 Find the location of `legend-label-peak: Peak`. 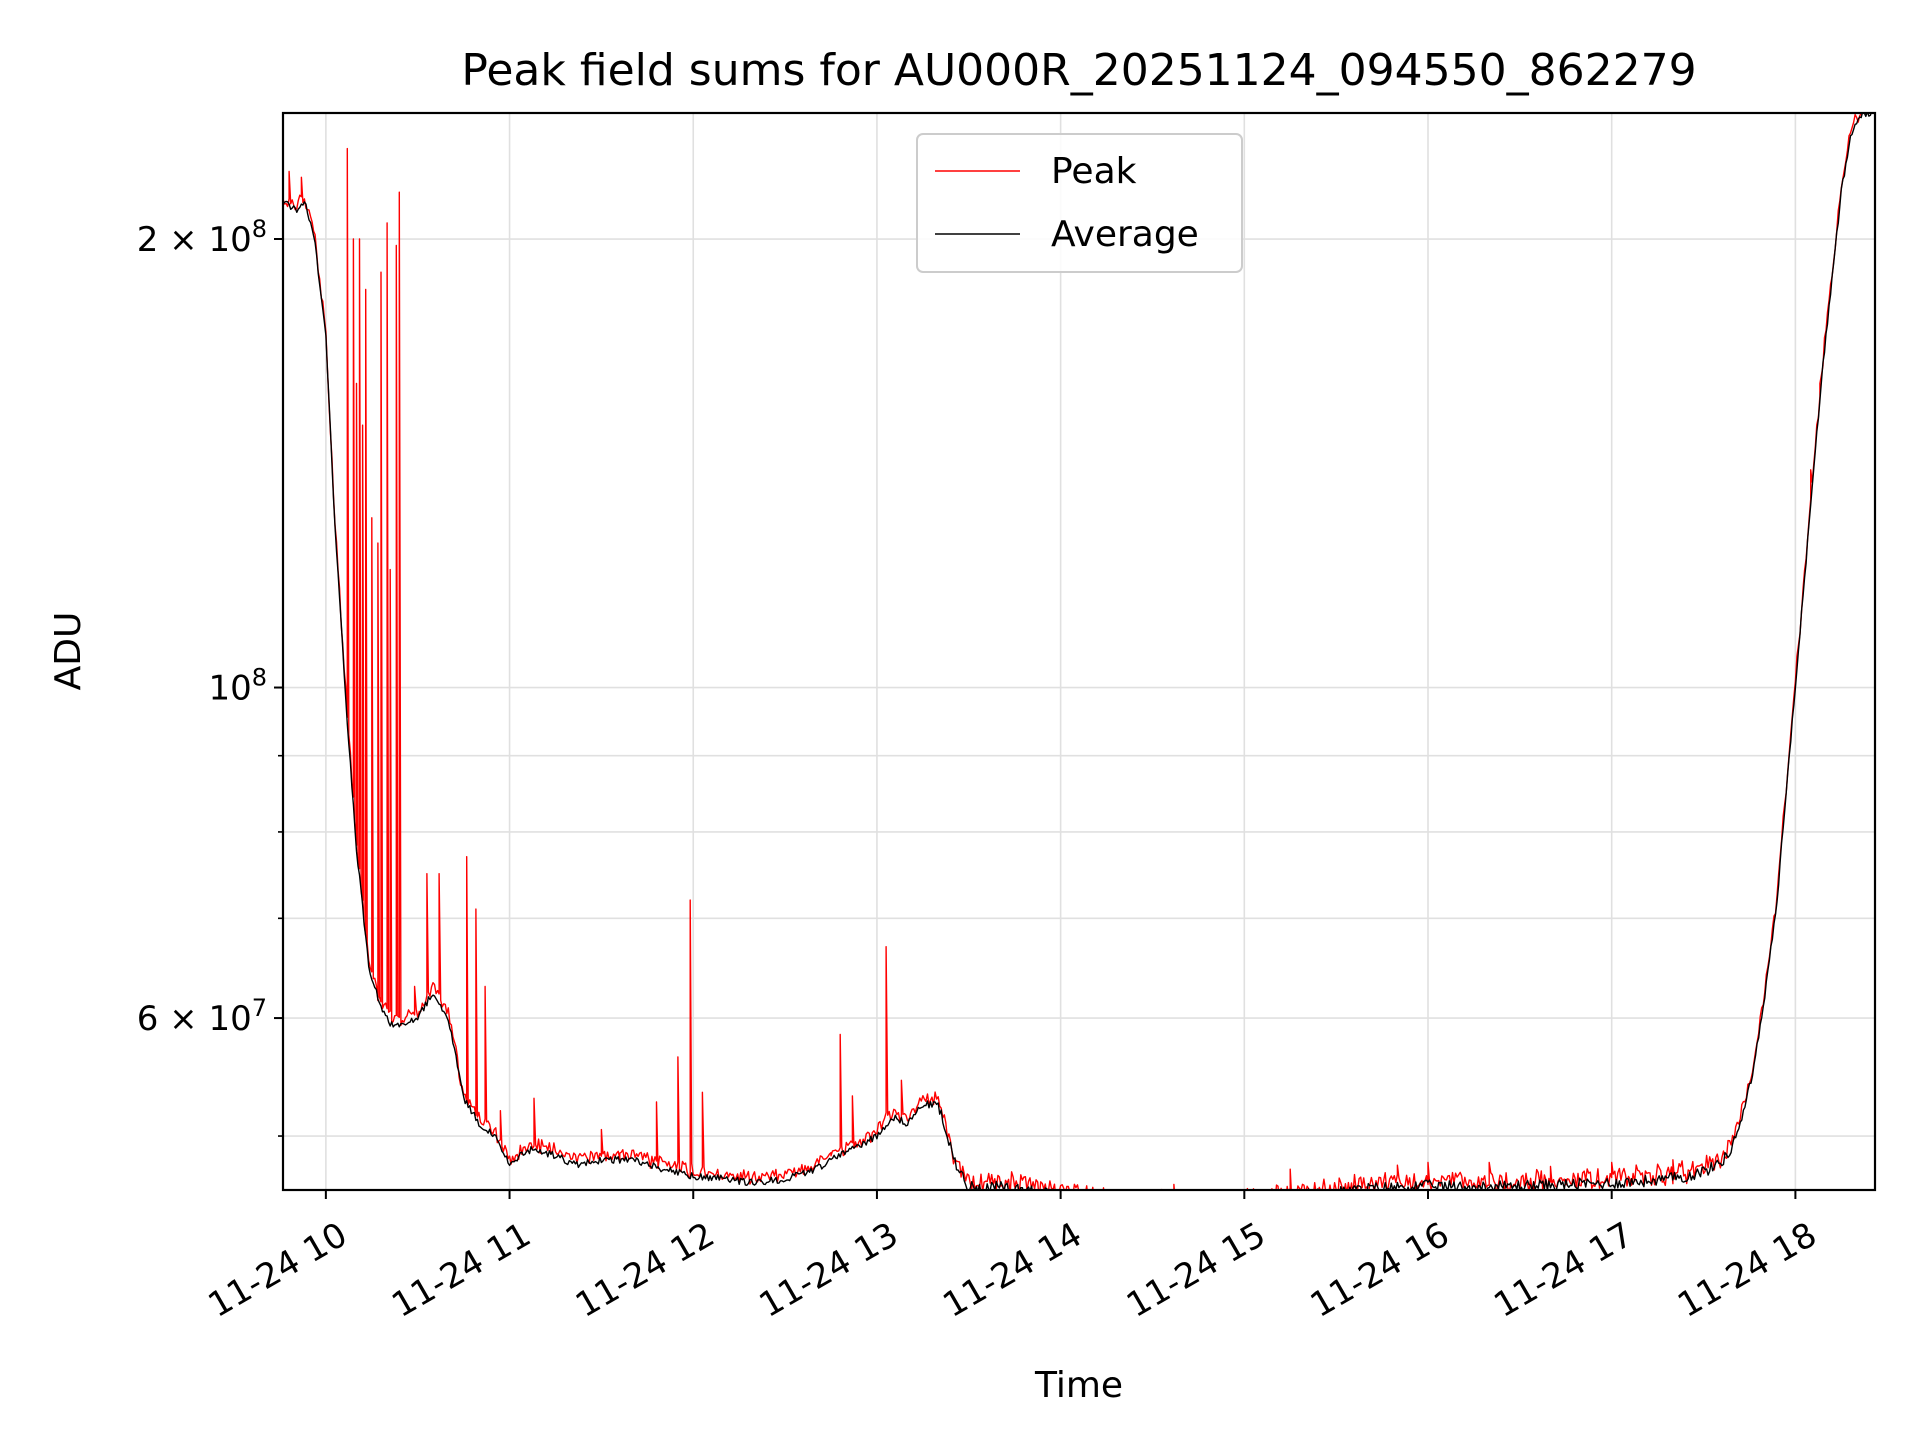

legend-label-peak: Peak is located at coordinates (1094, 171).